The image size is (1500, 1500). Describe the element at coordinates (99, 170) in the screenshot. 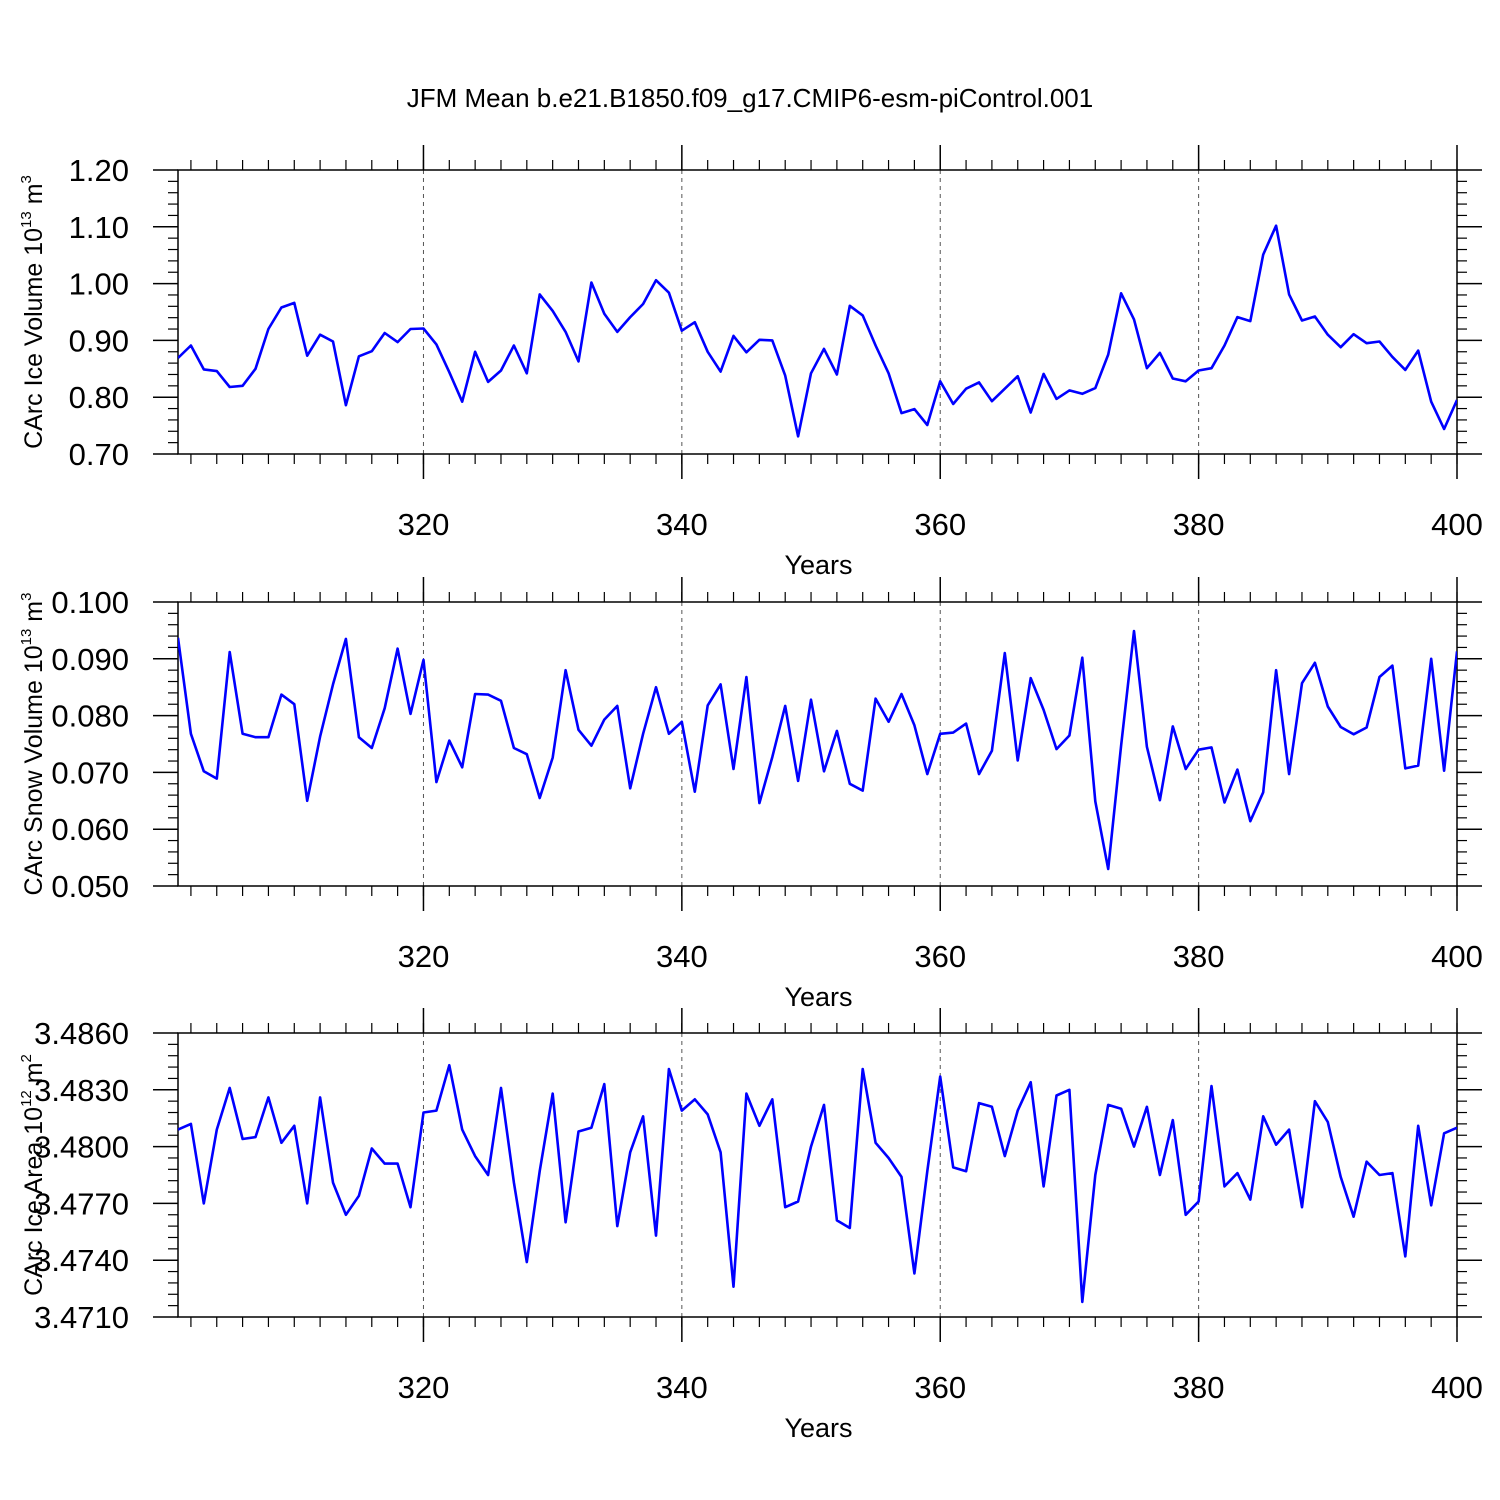

I see `y-tick-label: 1.20` at that location.